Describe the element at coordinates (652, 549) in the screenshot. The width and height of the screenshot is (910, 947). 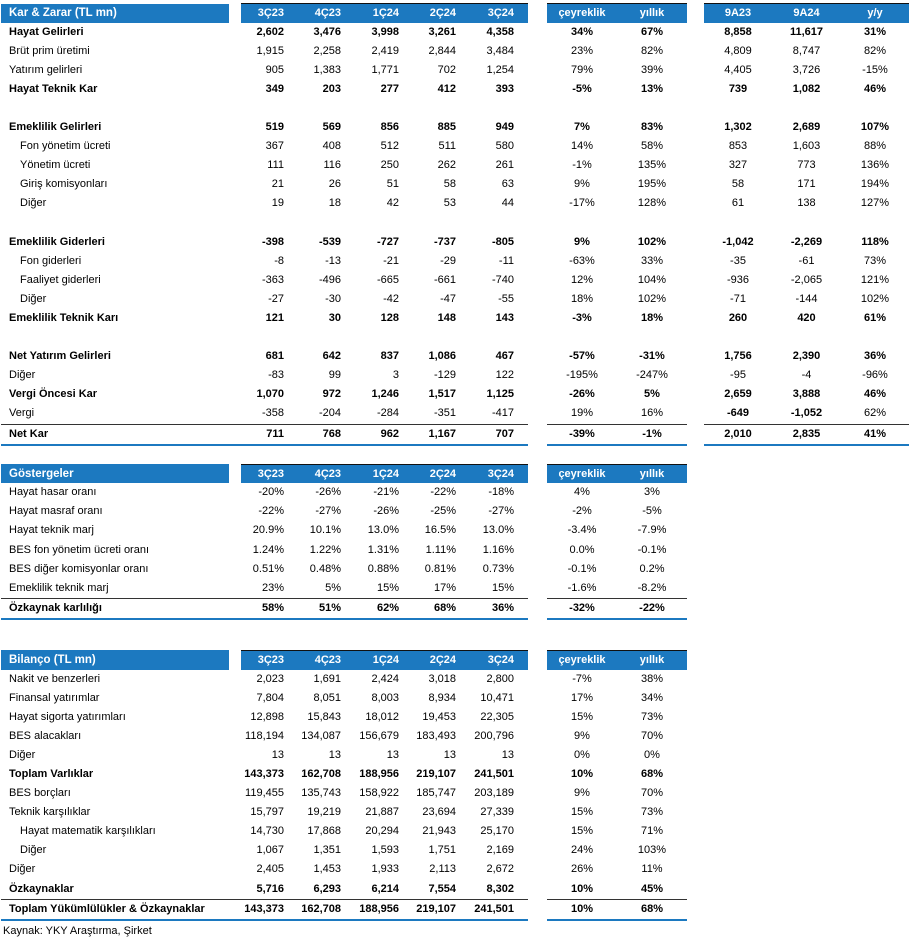
I see `change-cell: -0.1%` at that location.